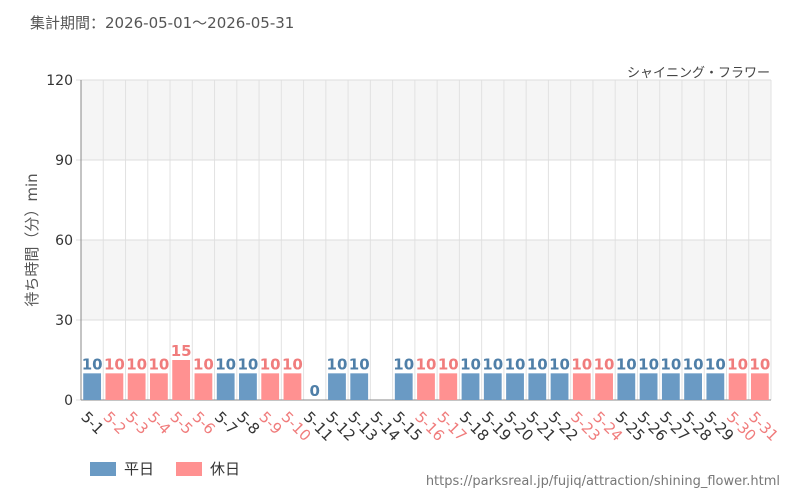 Image resolution: width=800 pixels, height=500 pixels. I want to click on legend-swatch-weekday, so click(103, 468).